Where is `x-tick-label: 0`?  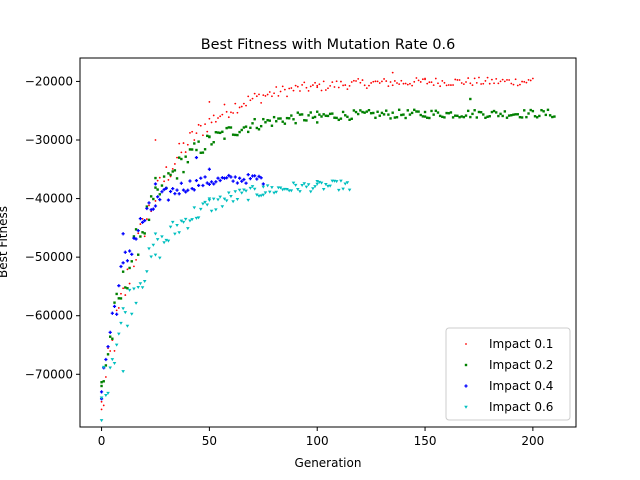 x-tick-label: 0 is located at coordinates (102, 441).